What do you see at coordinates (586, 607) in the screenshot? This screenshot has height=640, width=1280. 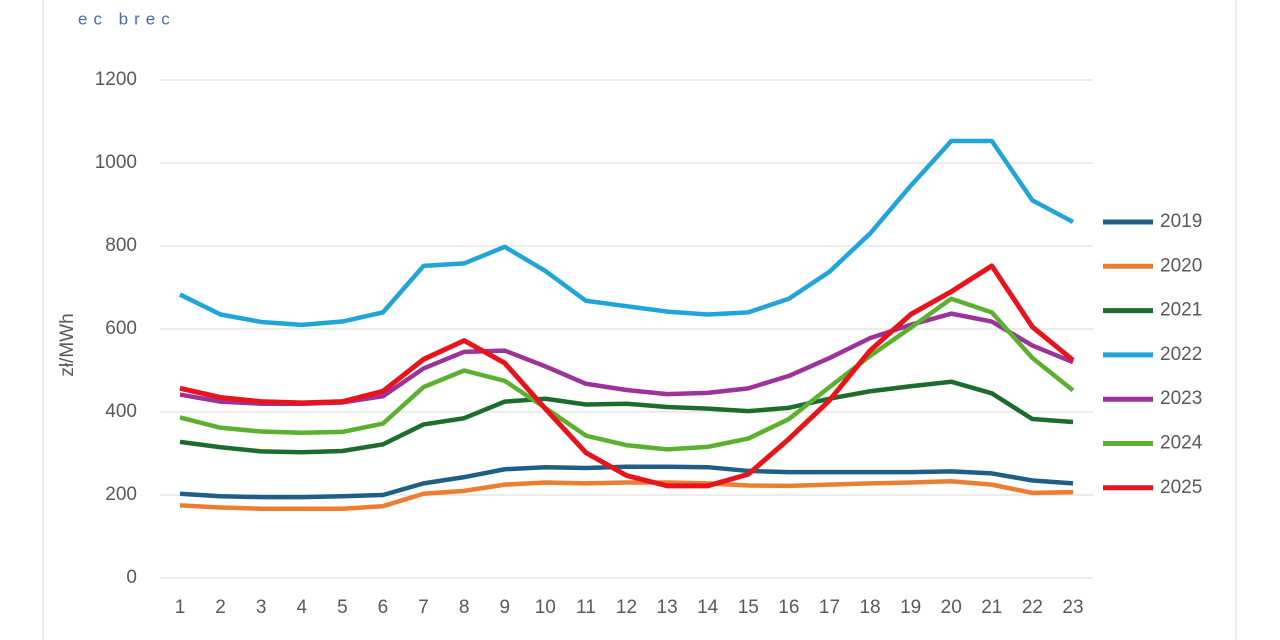 I see `x-tick-label: 11` at bounding box center [586, 607].